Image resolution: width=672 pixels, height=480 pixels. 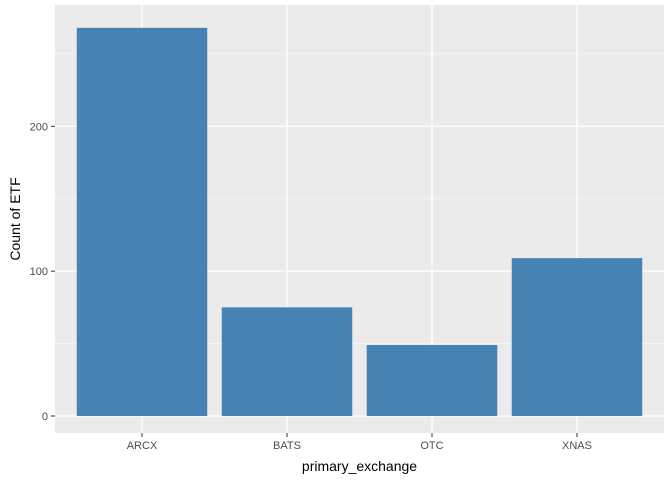 I want to click on y-tick-label: 0, so click(x=45, y=417).